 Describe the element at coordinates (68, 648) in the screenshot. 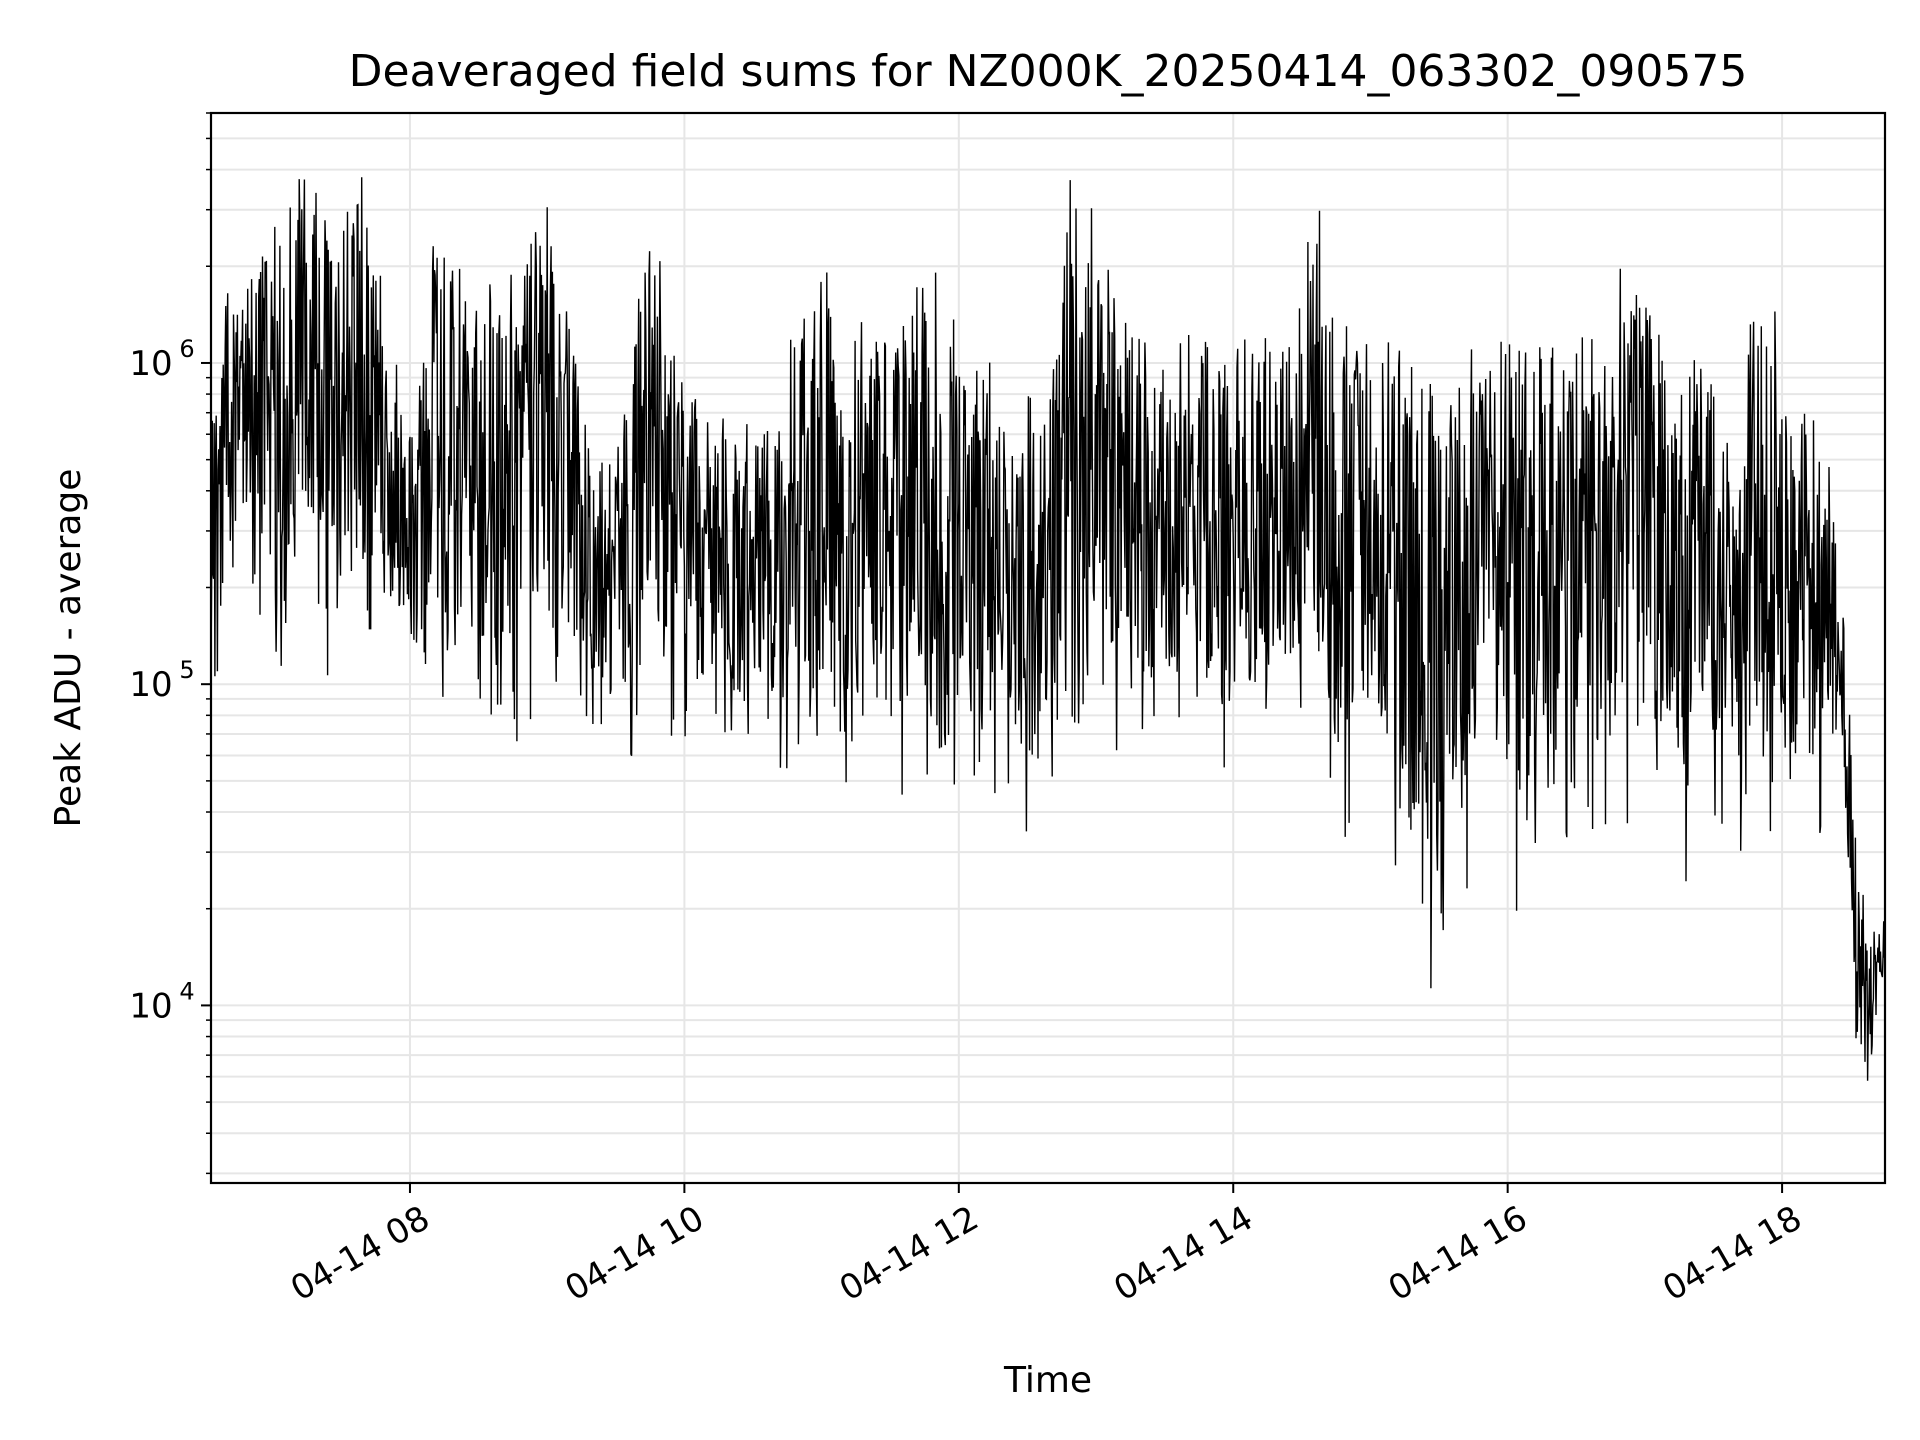

I see `y-axis-label: Peak ADU - average` at that location.